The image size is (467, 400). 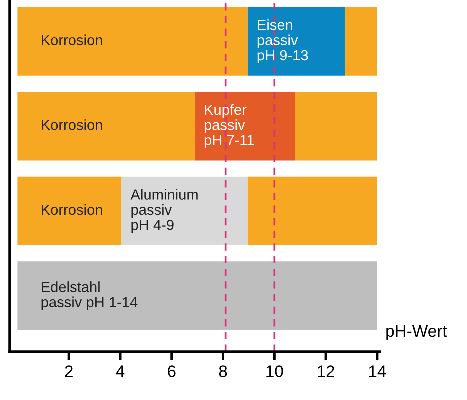 I want to click on x-tick-label: 12, so click(x=326, y=372).